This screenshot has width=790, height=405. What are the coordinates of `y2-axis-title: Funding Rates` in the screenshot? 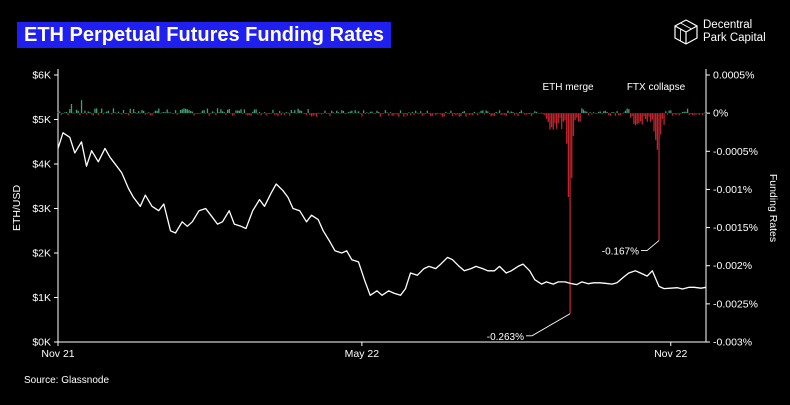 It's located at (773, 208).